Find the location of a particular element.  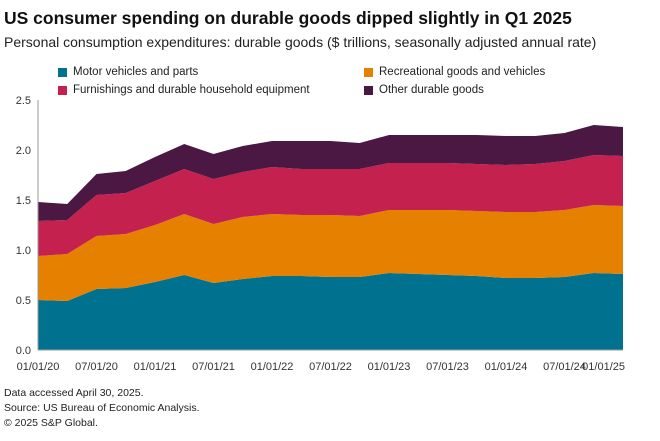

x-tick-label: 01/01/21 is located at coordinates (155, 367).